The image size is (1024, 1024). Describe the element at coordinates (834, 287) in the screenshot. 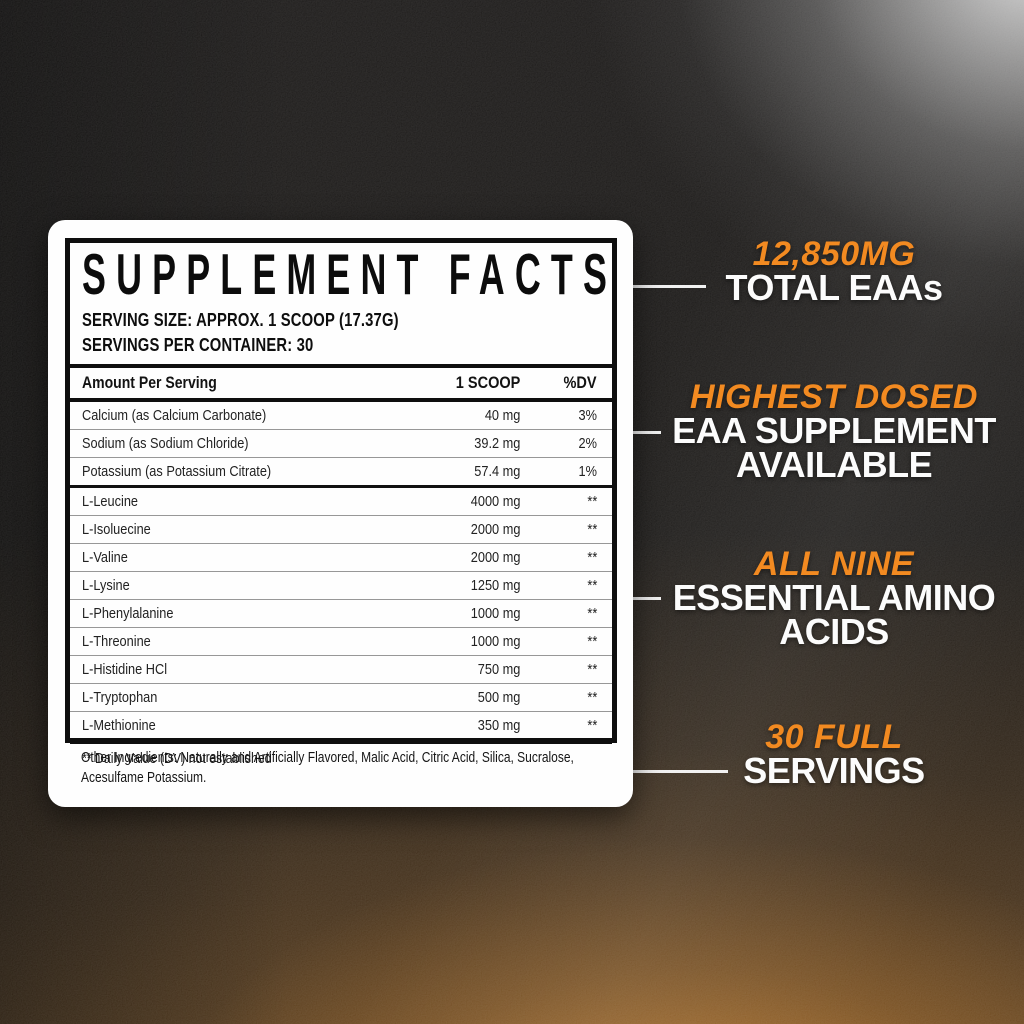

I see `callout-text: TOTAL EAAs` at that location.